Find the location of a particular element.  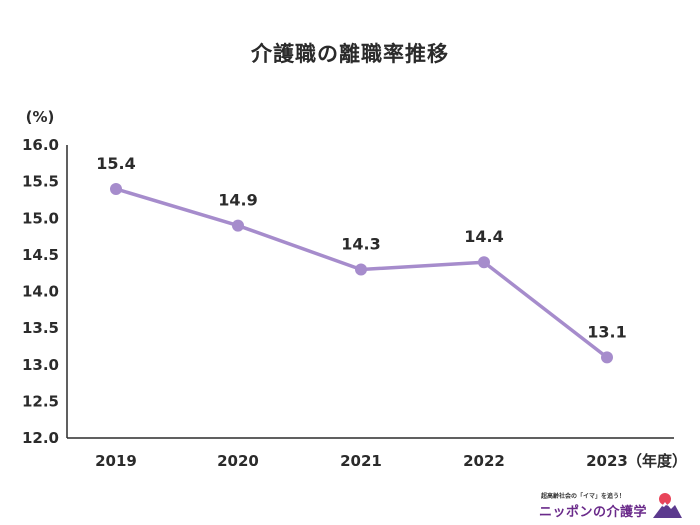

y-tick-label: 14.0 is located at coordinates (40, 292).